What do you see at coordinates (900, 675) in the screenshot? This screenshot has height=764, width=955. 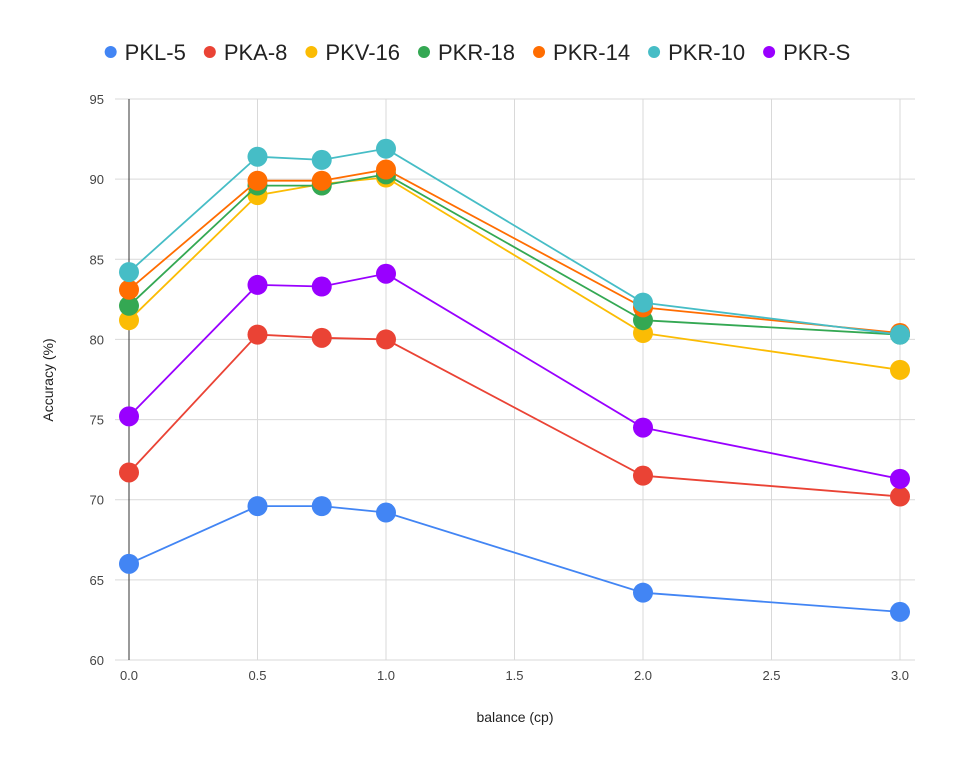 I see `x-tick-label: 3.0` at bounding box center [900, 675].